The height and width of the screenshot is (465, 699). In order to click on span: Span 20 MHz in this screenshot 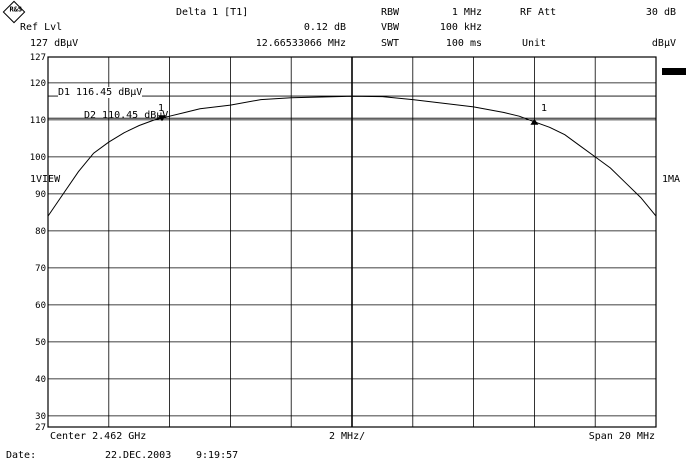, I will do `click(621, 436)`.